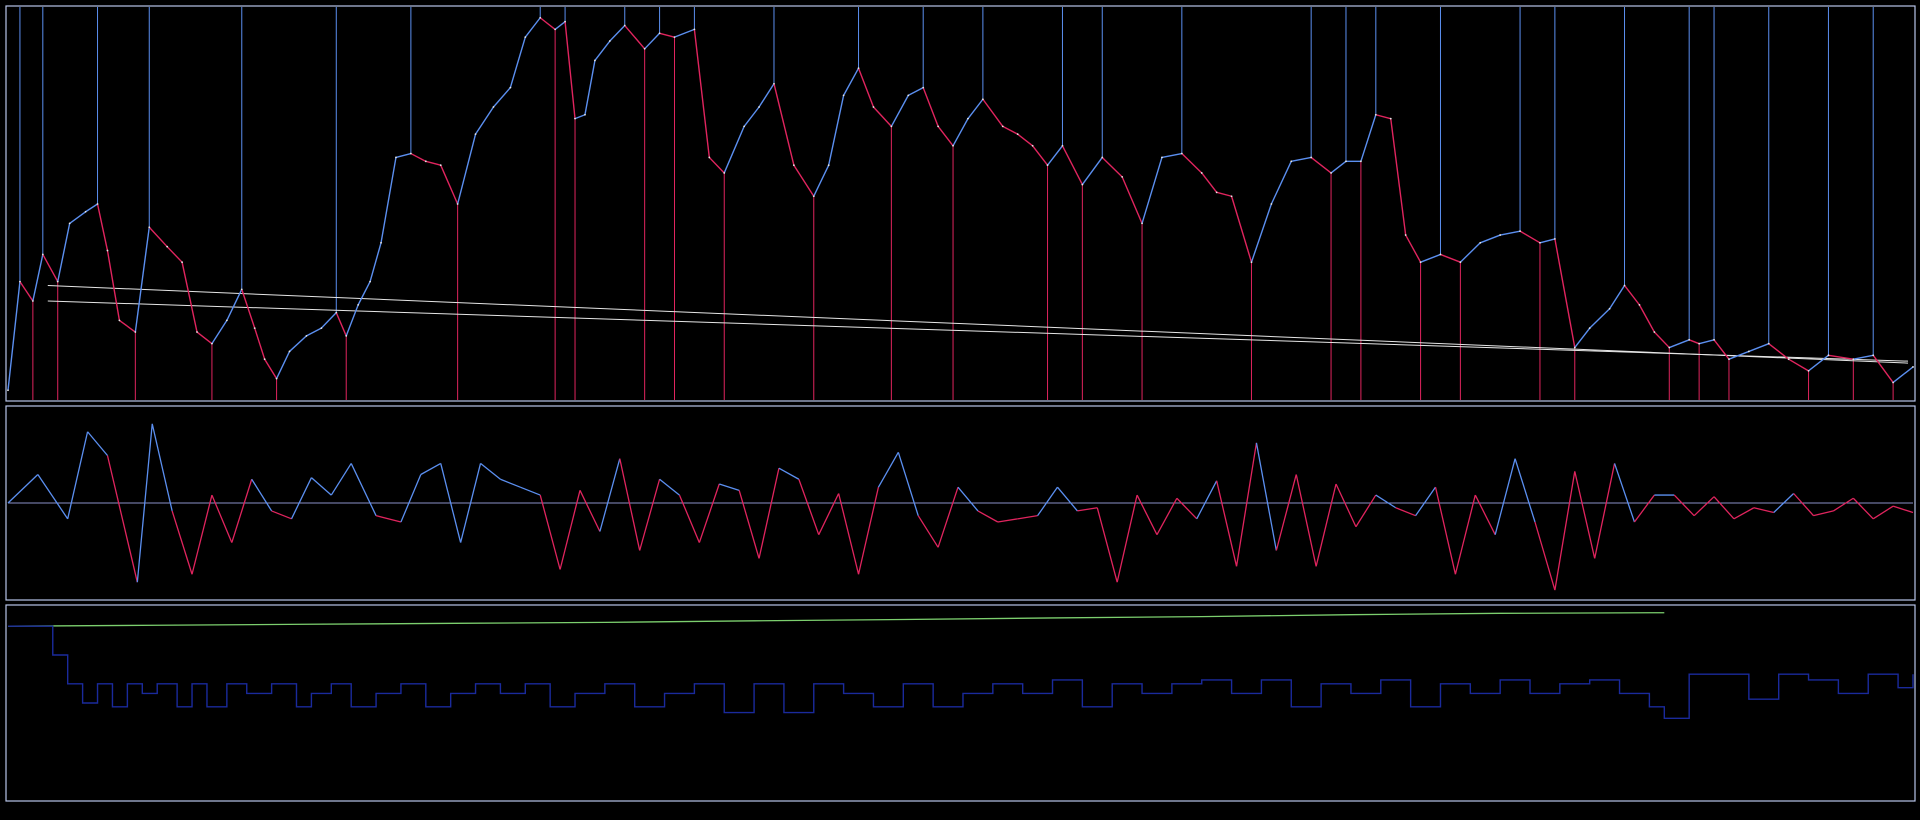  Describe the element at coordinates (836, 619) in the screenshot. I see `equity-line` at that location.